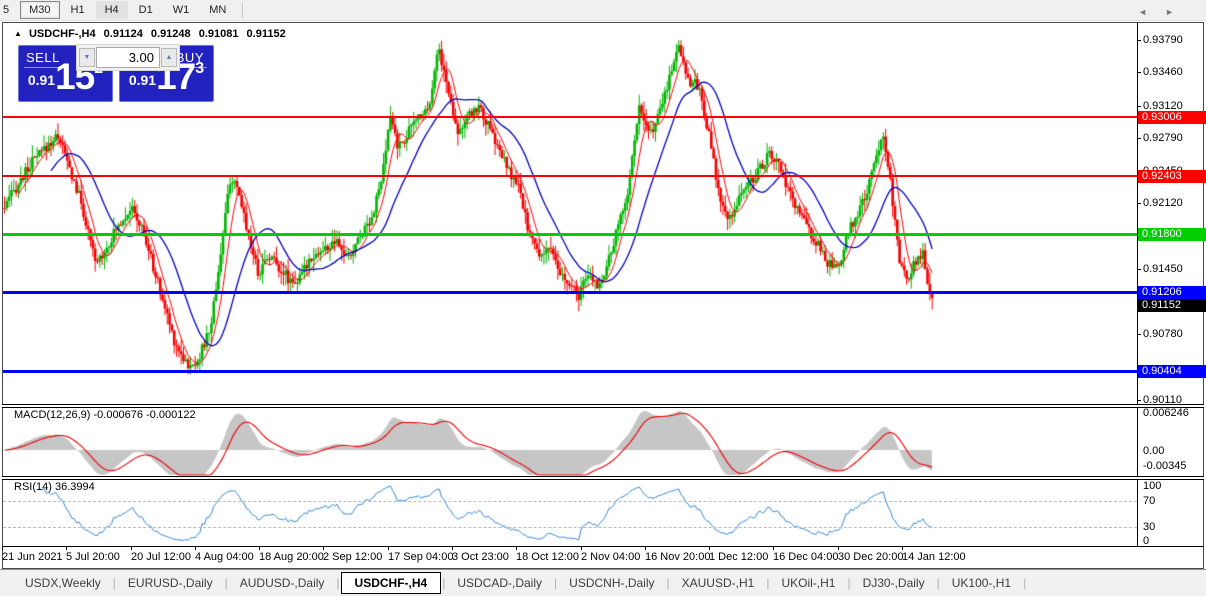 This screenshot has height=596, width=1206. I want to click on buy-label: BUY, so click(189, 57).